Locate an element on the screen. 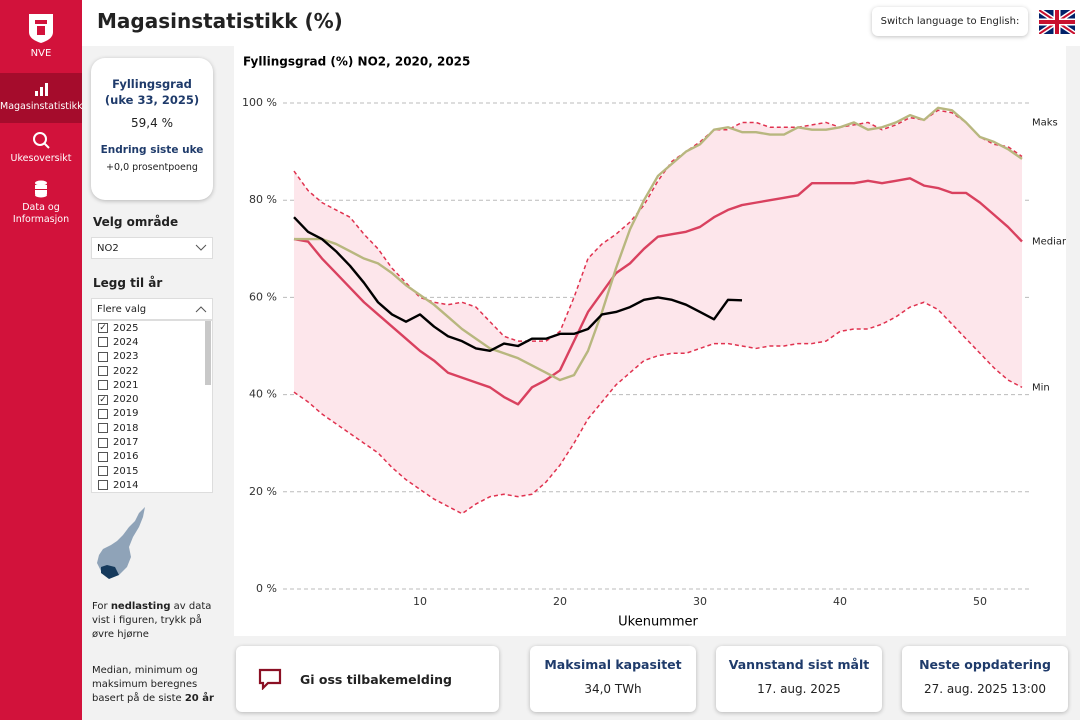 The width and height of the screenshot is (1080, 720). years-label: Legg til år is located at coordinates (128, 283).